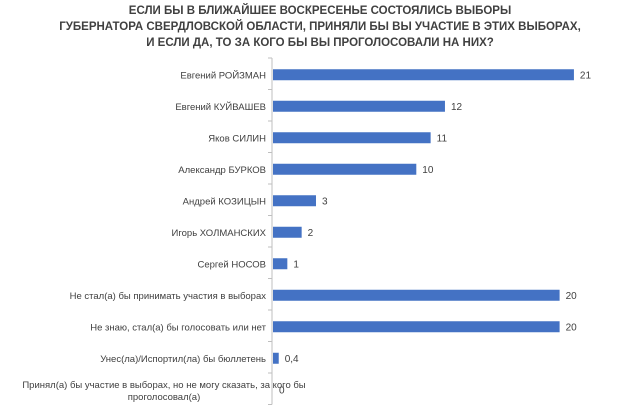 The image size is (640, 420). What do you see at coordinates (296, 264) in the screenshot?
I see `value-label: 1` at bounding box center [296, 264].